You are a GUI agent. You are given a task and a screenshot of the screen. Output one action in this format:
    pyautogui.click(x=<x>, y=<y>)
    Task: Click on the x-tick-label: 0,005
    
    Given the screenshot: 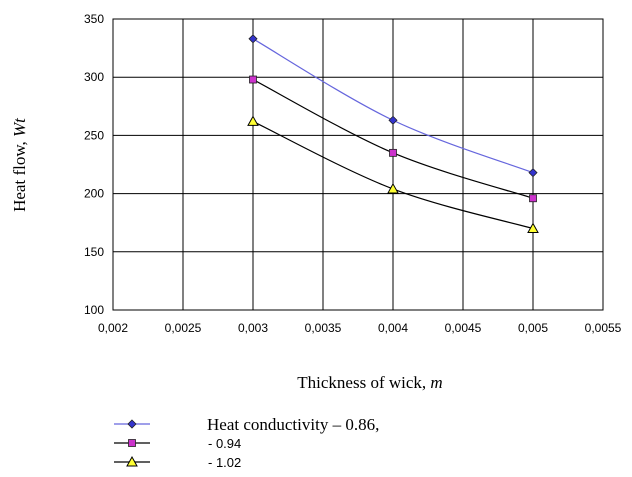 What is the action you would take?
    pyautogui.click(x=533, y=328)
    